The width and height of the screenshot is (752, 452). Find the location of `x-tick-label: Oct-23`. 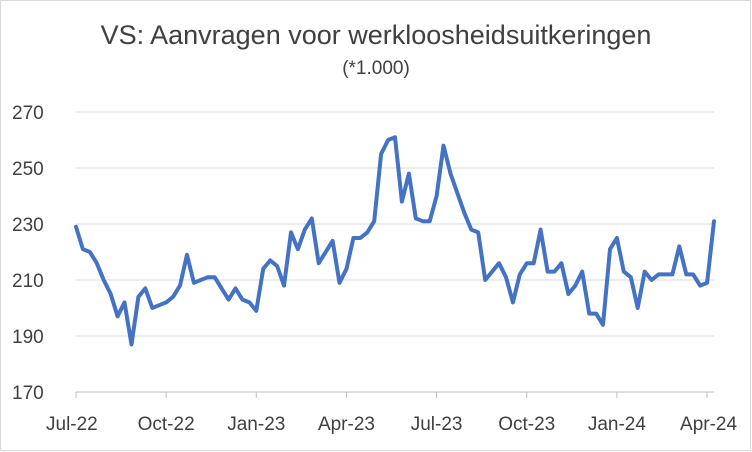

x-tick-label: Oct-23 is located at coordinates (526, 424).